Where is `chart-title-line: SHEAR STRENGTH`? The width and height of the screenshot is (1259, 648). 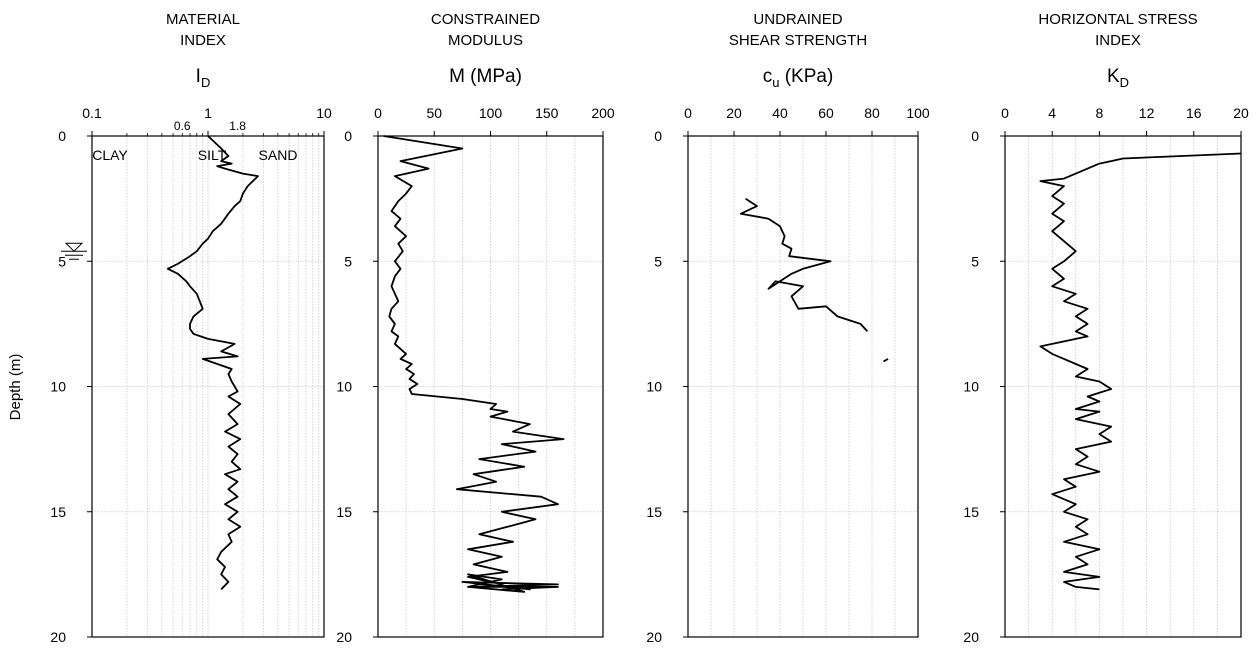
chart-title-line: SHEAR STRENGTH is located at coordinates (798, 40).